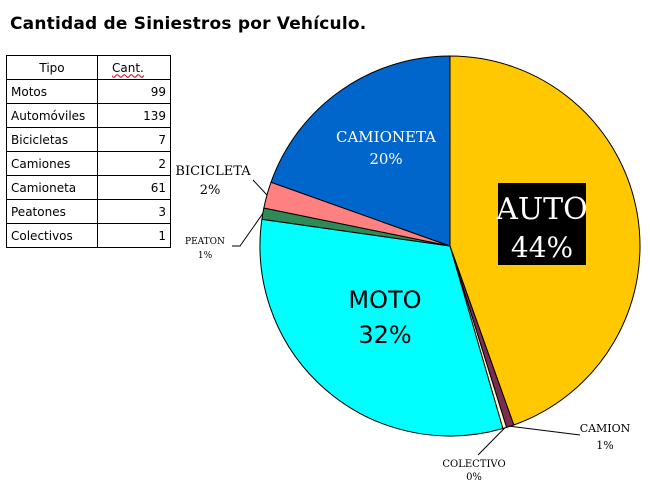  What do you see at coordinates (52, 163) in the screenshot?
I see `row-tipo: Camiones` at bounding box center [52, 163].